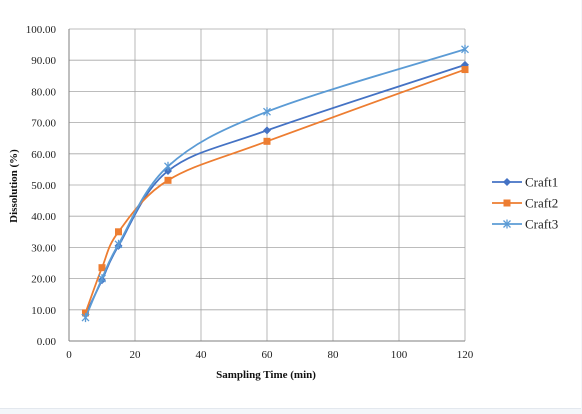 Image resolution: width=582 pixels, height=414 pixels. What do you see at coordinates (43, 124) in the screenshot?
I see `y-tick-label: 70.00` at bounding box center [43, 124].